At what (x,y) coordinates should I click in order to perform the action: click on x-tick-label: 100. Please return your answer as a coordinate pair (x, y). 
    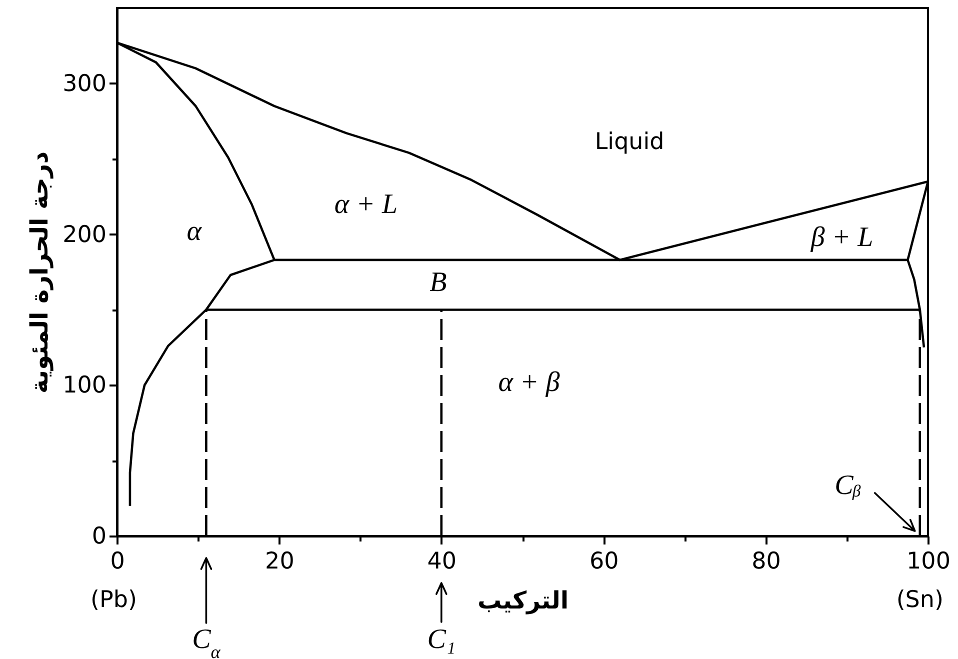
    Looking at the image, I should click on (928, 561).